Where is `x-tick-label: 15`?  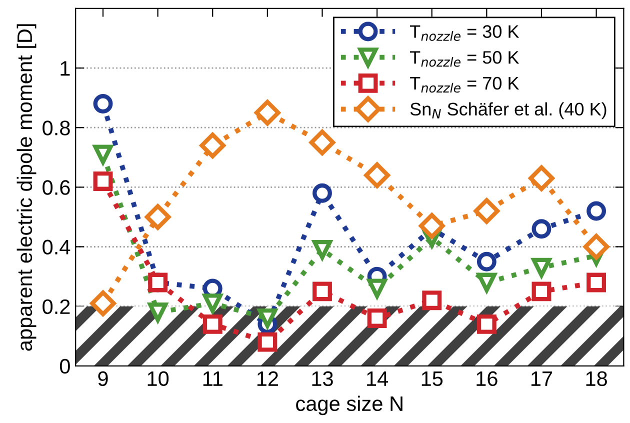
x-tick-label: 15 is located at coordinates (432, 379).